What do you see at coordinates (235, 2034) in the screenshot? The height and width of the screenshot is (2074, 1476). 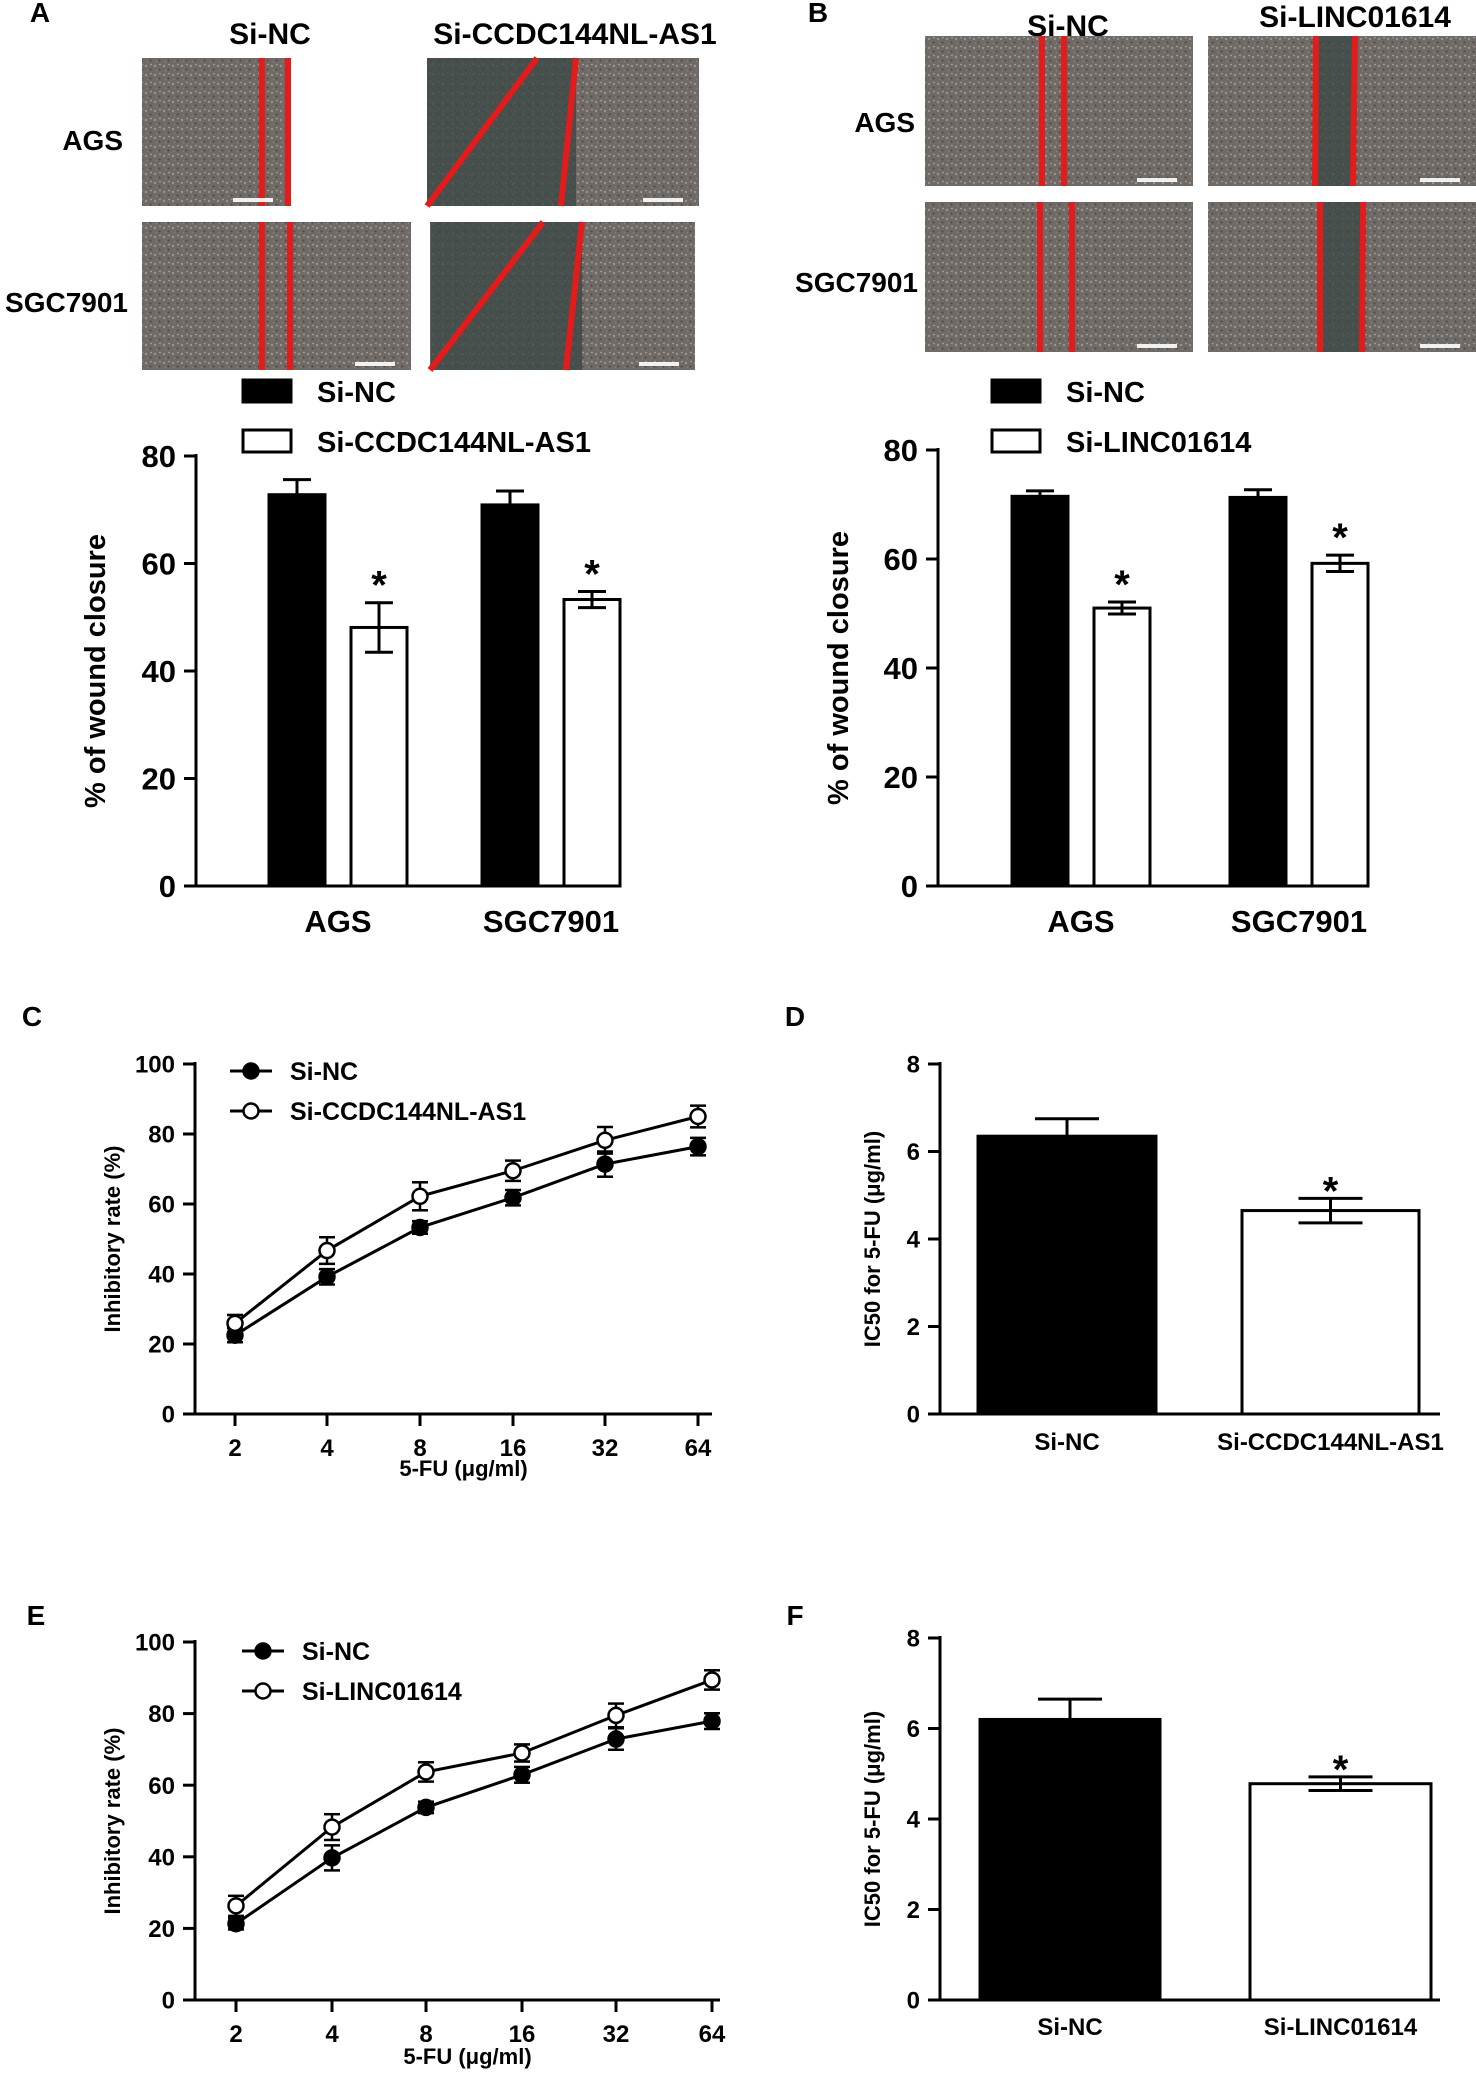 I see `x-tick-label: 2` at bounding box center [235, 2034].